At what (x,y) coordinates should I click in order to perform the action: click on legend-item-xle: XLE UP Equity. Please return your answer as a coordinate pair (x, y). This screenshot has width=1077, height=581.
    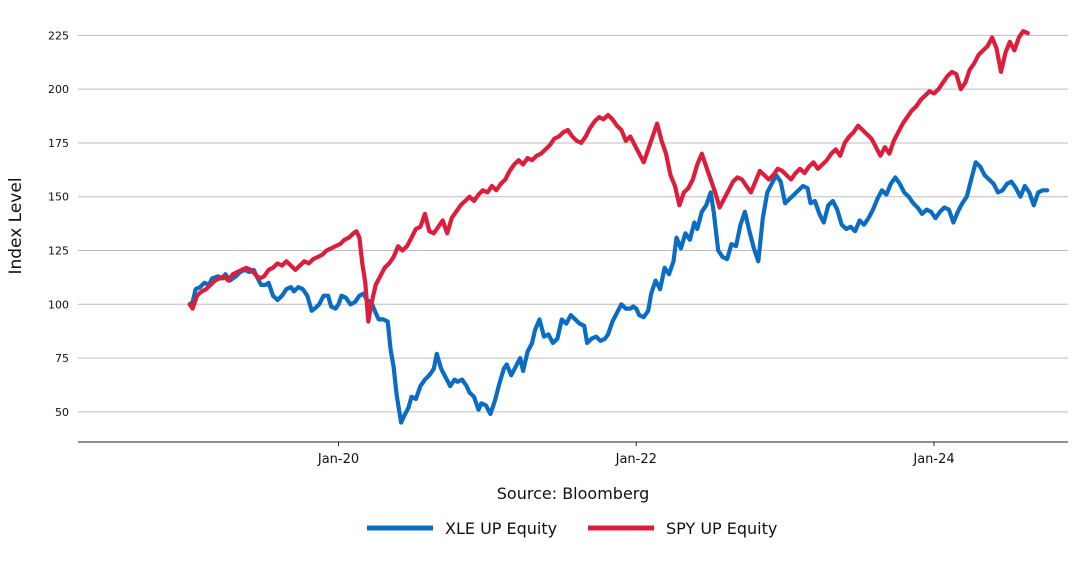
    Looking at the image, I should click on (462, 528).